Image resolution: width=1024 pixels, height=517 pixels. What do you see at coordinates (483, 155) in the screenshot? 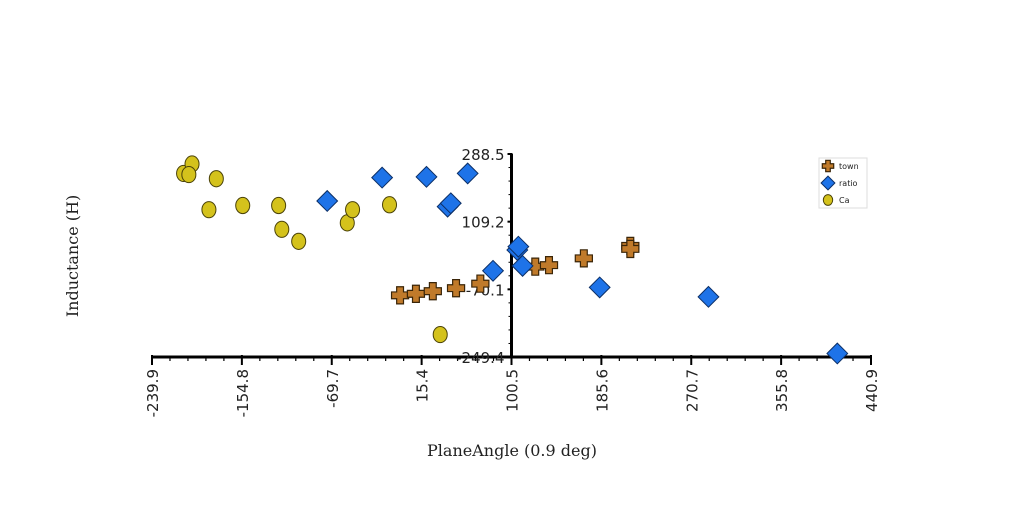
I see `y-tick-label: 288.5` at bounding box center [483, 155].